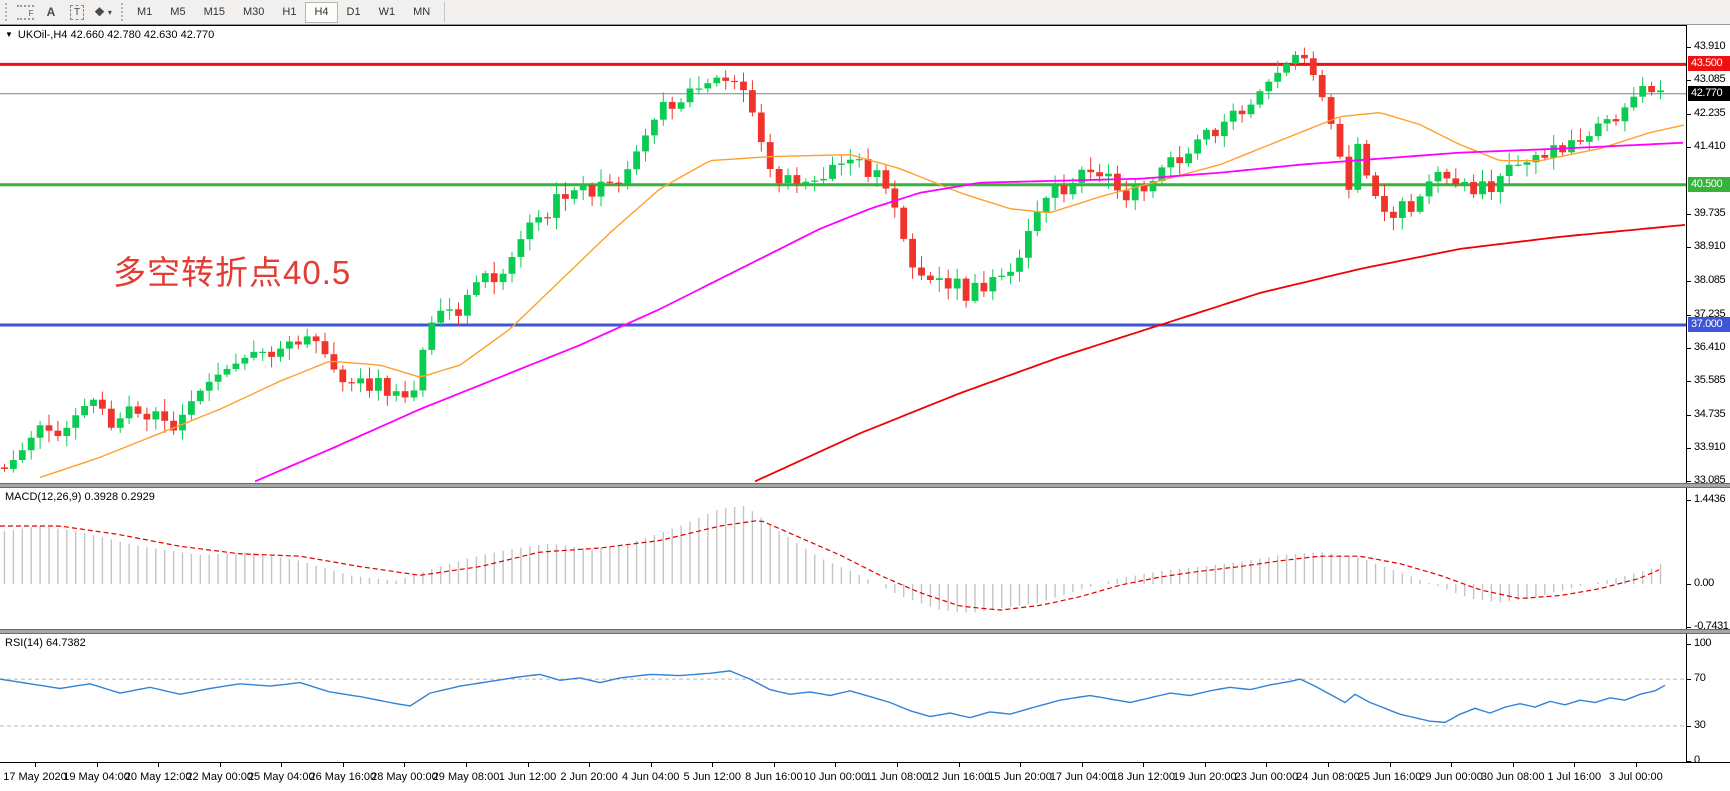  Describe the element at coordinates (865, 12) in the screenshot. I see `toolbar: F A T ❖ ▾ M1 M5 M15 M30 H1 H4 D1 W1 MN` at that location.